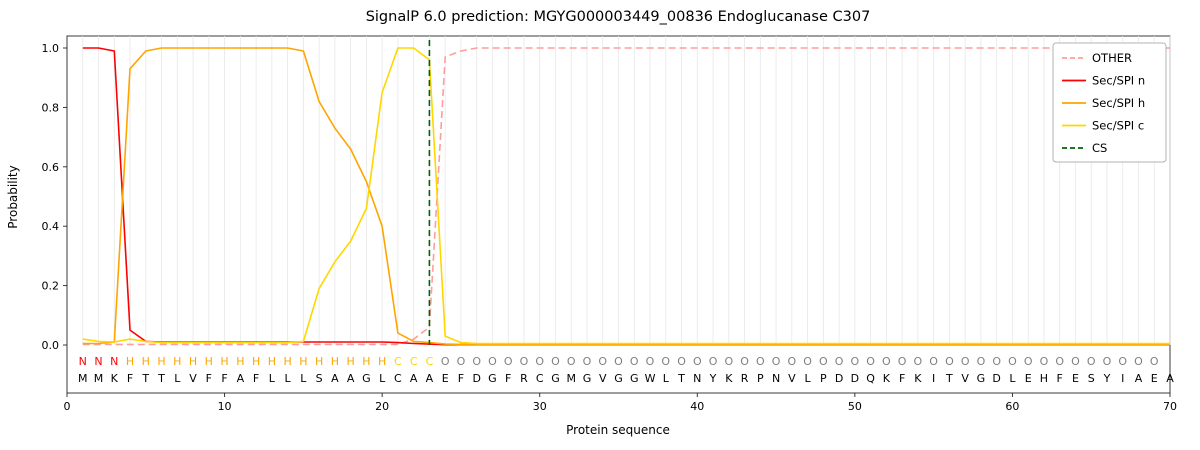 Image resolution: width=1200 pixels, height=450 pixels. What do you see at coordinates (1099, 148) in the screenshot?
I see `legend-label: CS` at bounding box center [1099, 148].